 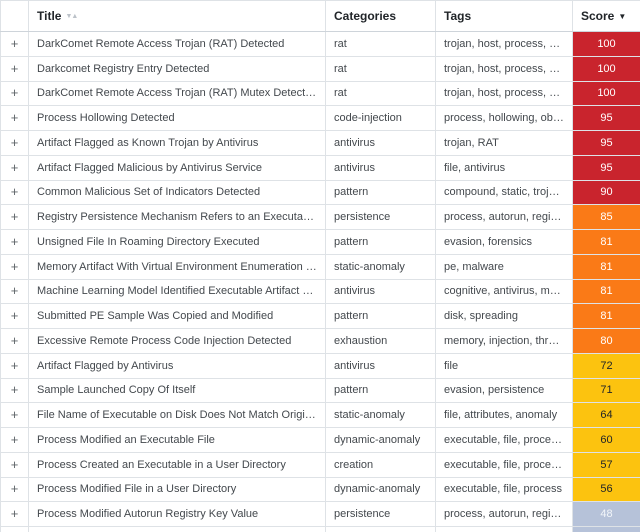 I want to click on sort-descending-icon: ▼, so click(x=622, y=16).